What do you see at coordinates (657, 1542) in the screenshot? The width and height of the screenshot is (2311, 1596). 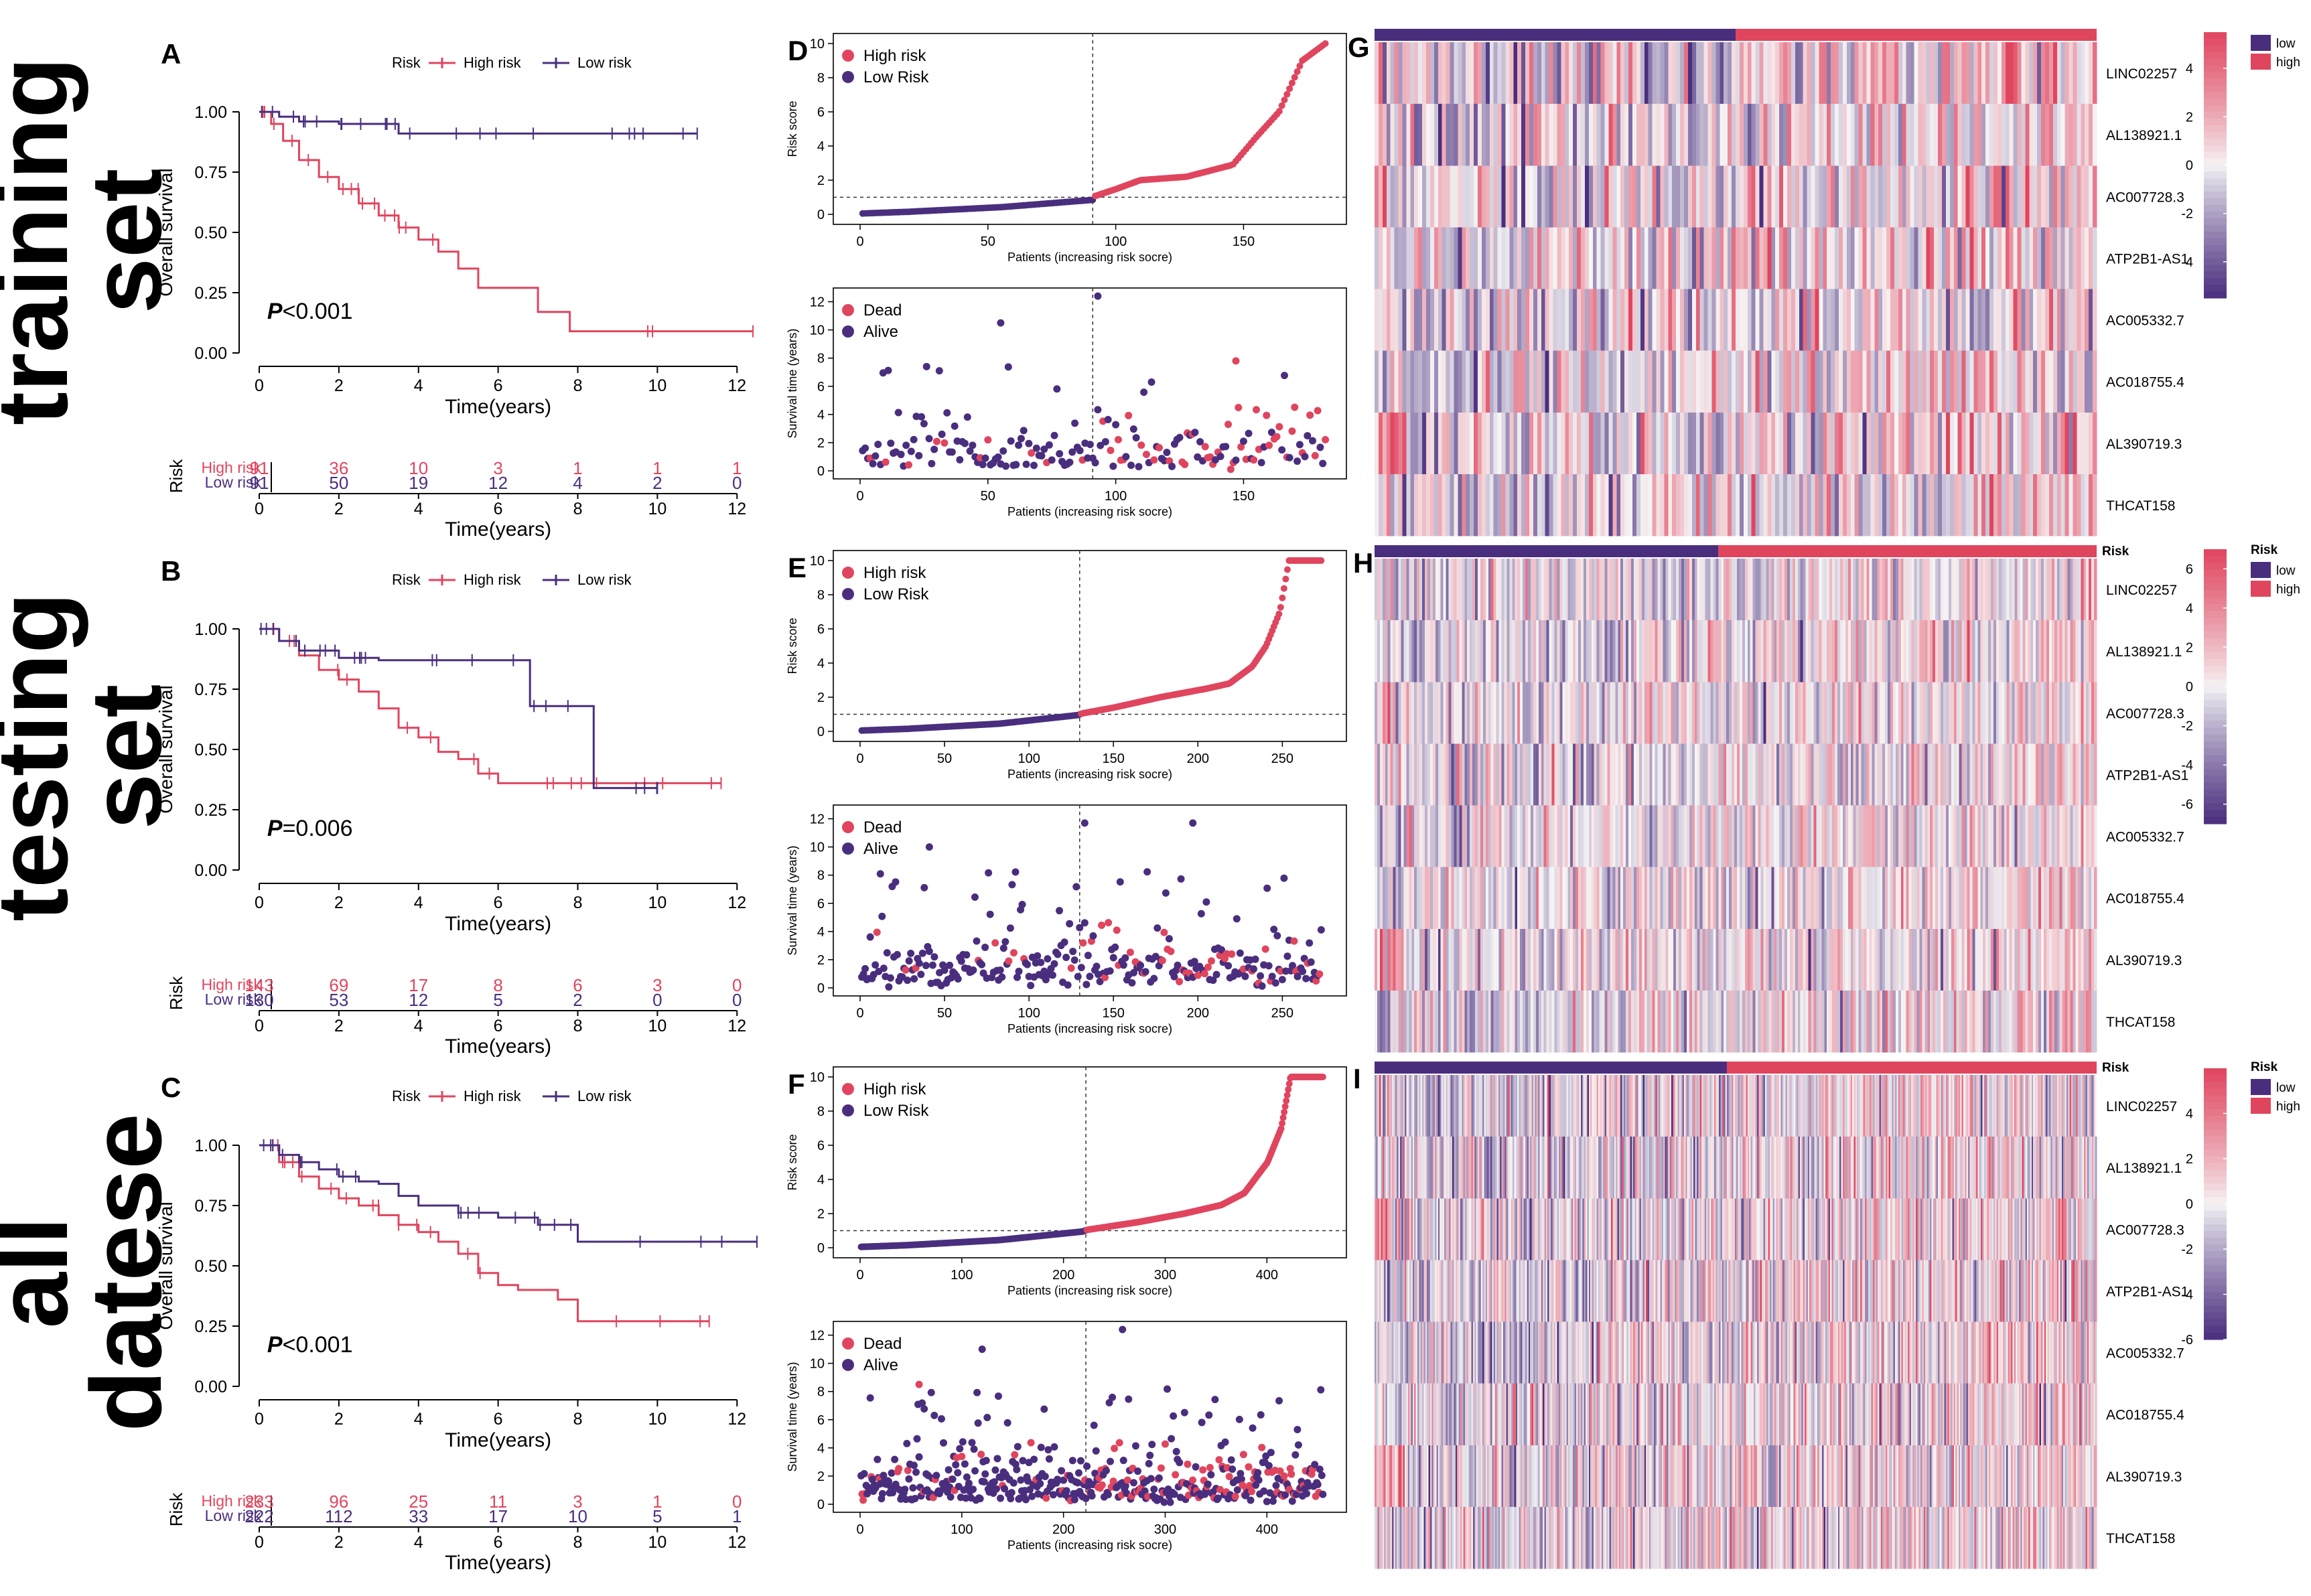 I see `risk-x-tick-label: 10` at bounding box center [657, 1542].